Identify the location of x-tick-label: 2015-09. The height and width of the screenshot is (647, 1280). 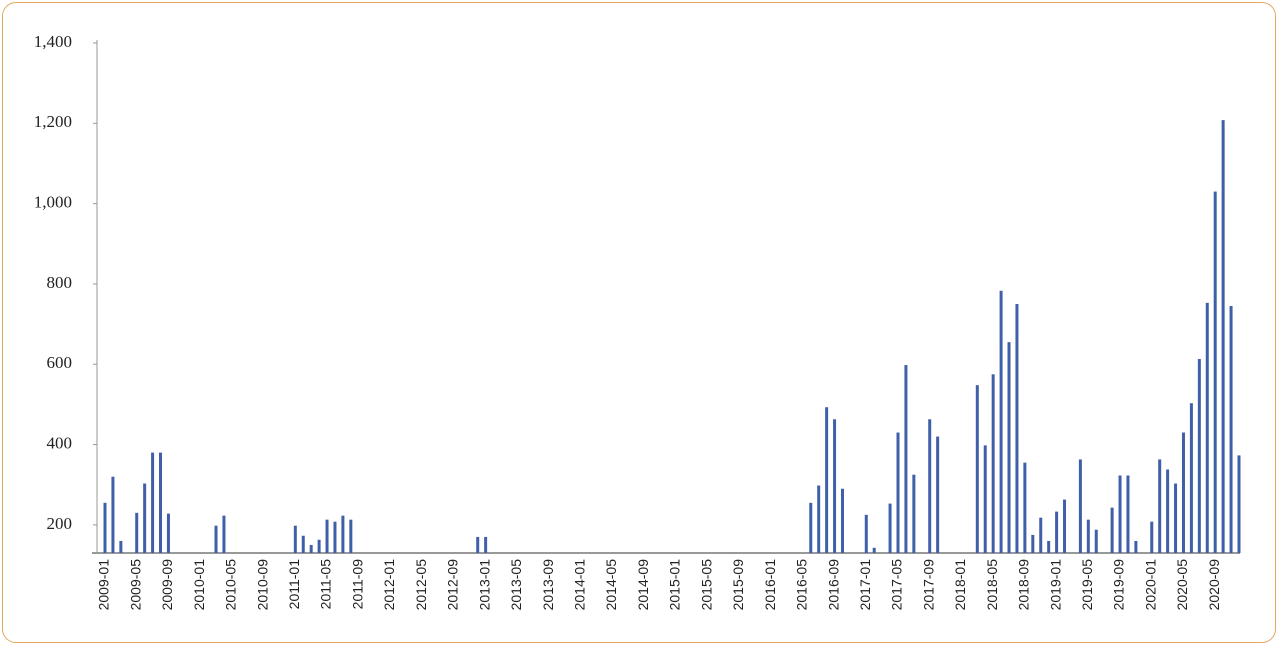
(738, 585).